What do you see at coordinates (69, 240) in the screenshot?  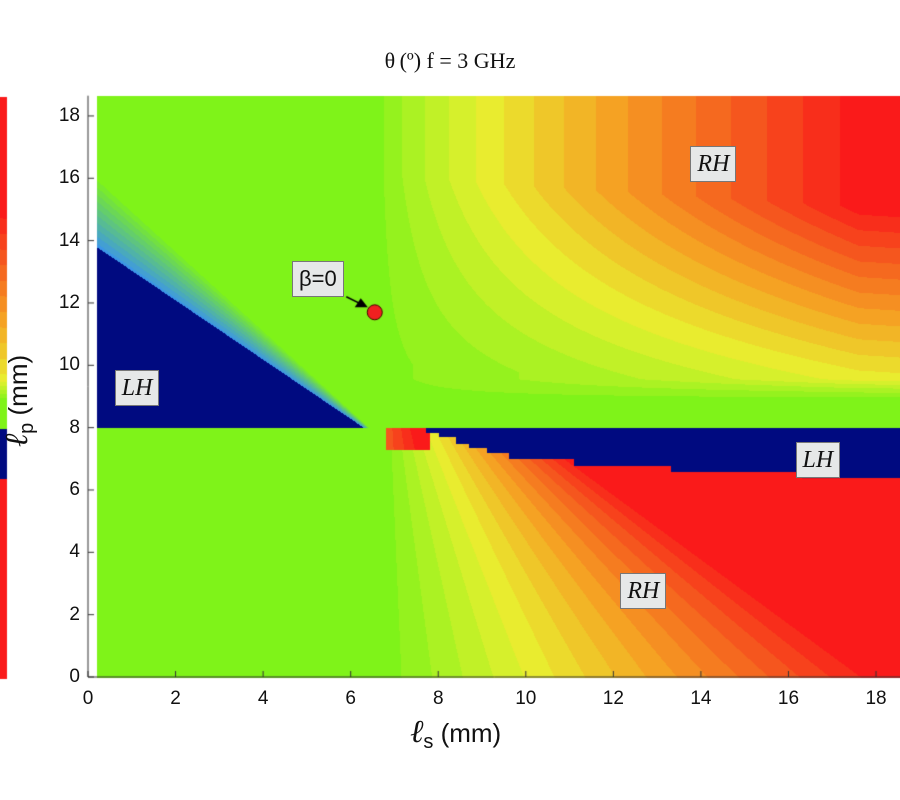 I see `y-tick-label: 14` at bounding box center [69, 240].